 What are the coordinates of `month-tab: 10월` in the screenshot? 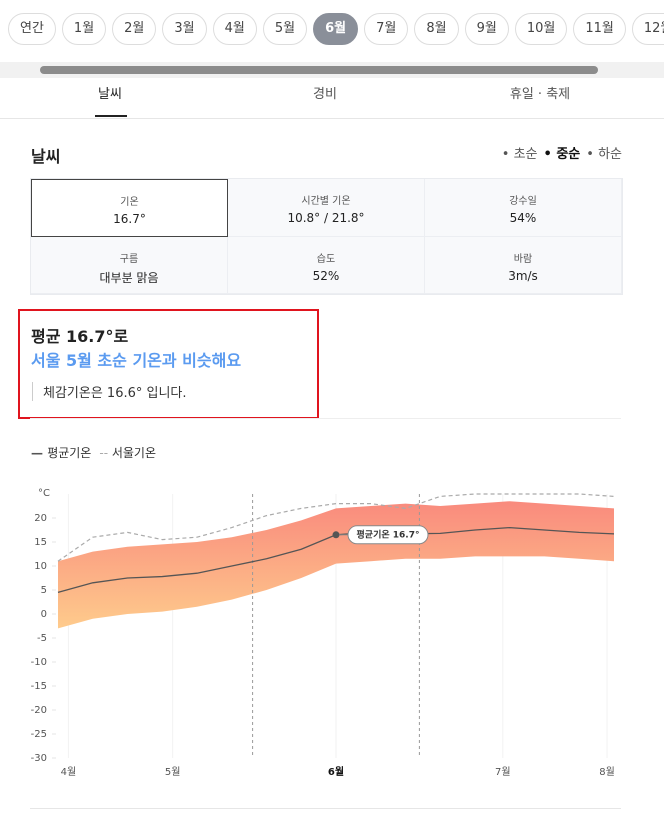 It's located at (541, 29).